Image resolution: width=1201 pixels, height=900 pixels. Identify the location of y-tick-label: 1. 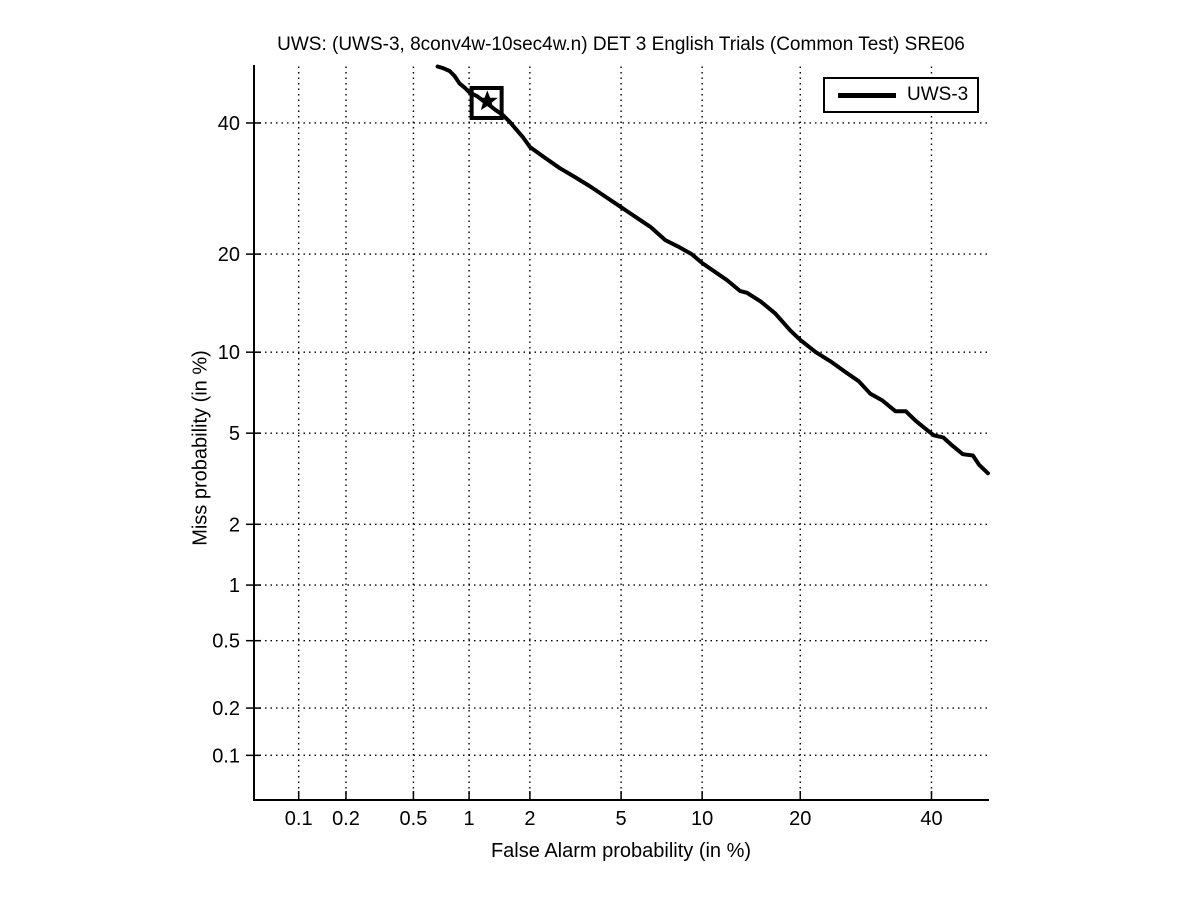
(234, 586).